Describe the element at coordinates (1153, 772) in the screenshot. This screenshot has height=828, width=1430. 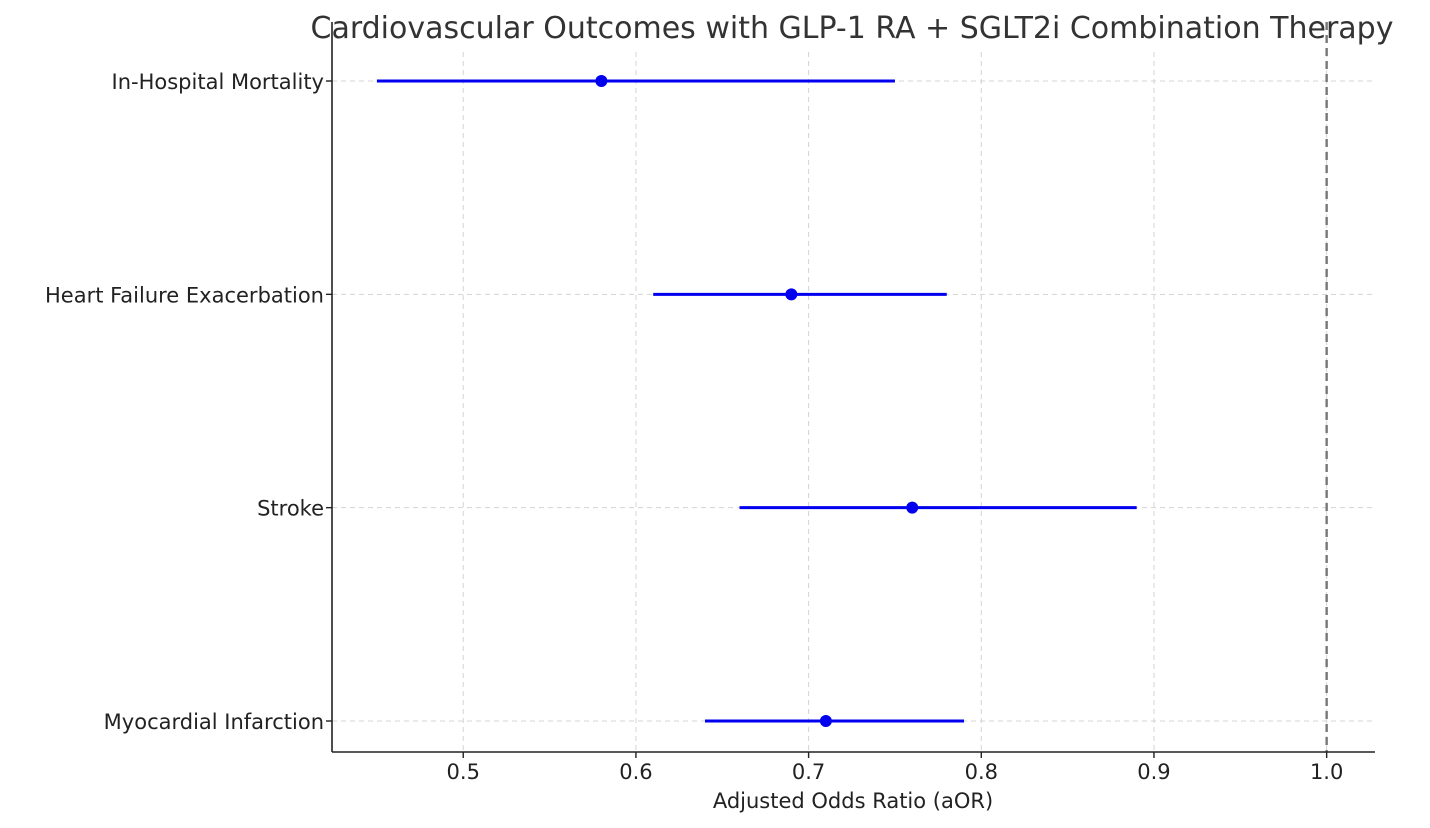
I see `x-tick-label: 0.9` at that location.